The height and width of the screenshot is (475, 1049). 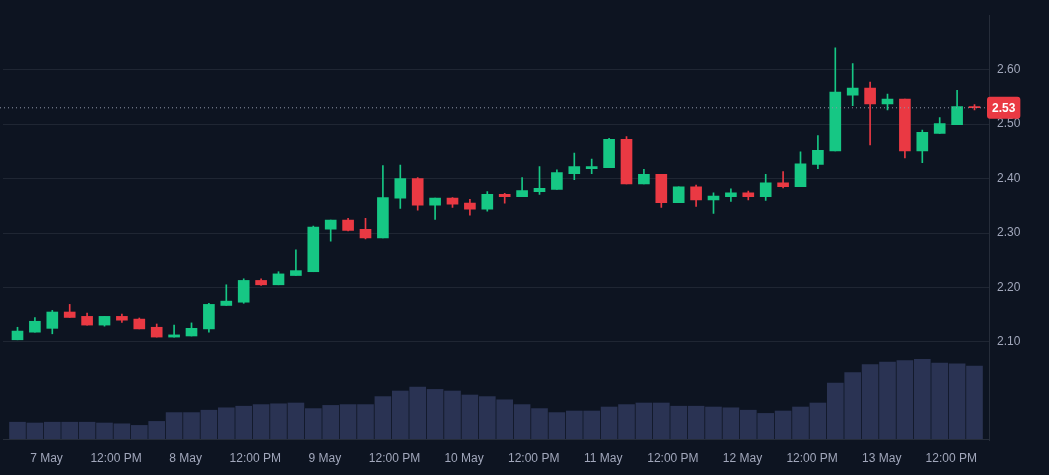 I want to click on x-tick-label: 9 May, so click(x=325, y=457).